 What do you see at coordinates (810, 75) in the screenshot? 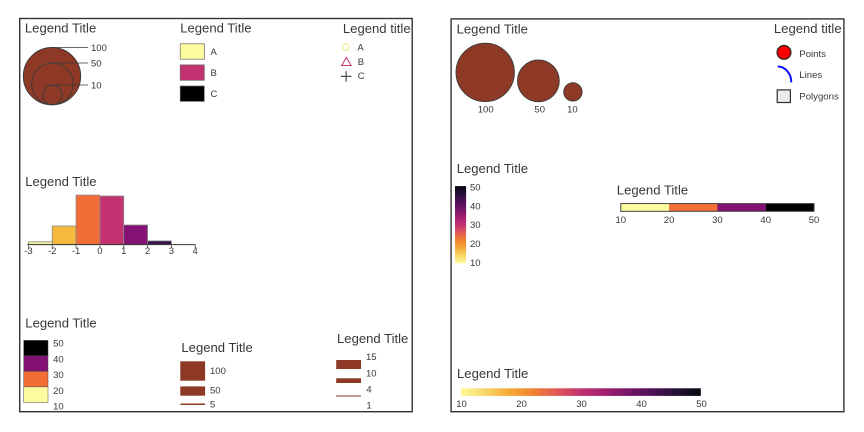
I see `svg-text: Lines` at bounding box center [810, 75].